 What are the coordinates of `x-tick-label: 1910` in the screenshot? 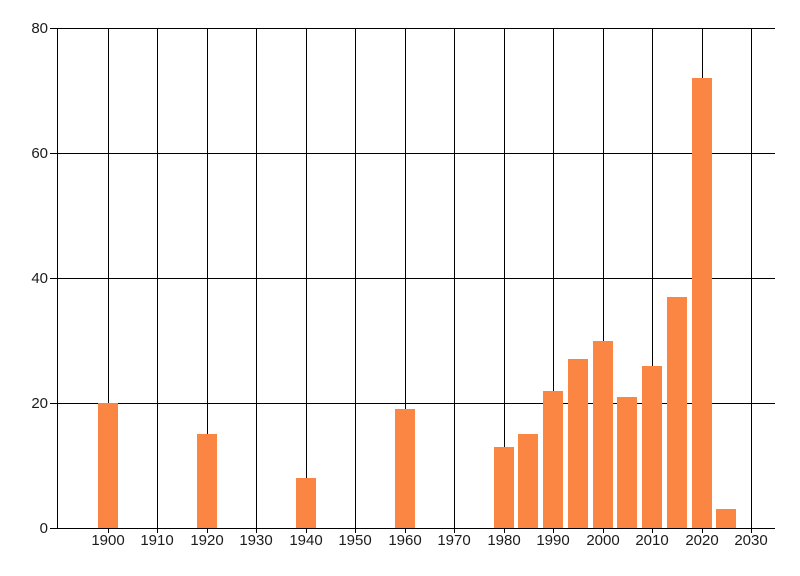 It's located at (157, 540).